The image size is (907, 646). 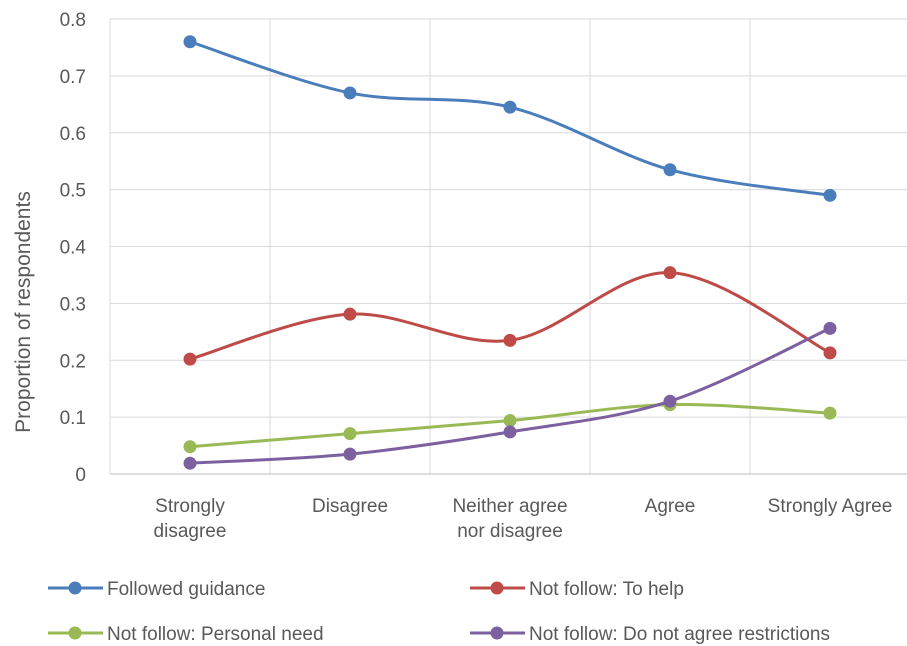 I want to click on y-tick-label: 0.7, so click(x=73, y=77).